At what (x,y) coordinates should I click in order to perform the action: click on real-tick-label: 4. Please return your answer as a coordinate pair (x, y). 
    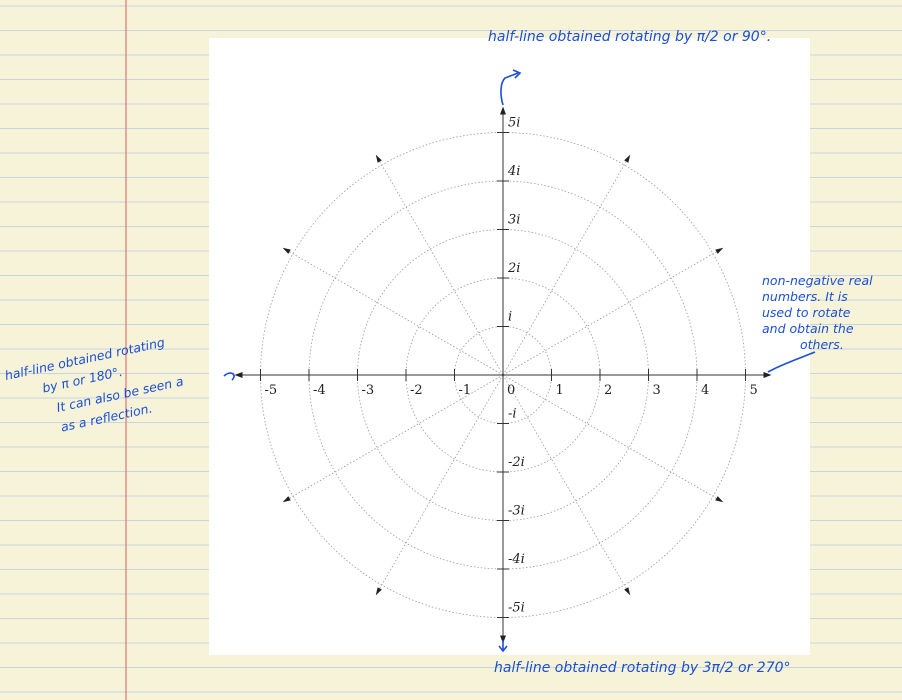
    Looking at the image, I should click on (705, 390).